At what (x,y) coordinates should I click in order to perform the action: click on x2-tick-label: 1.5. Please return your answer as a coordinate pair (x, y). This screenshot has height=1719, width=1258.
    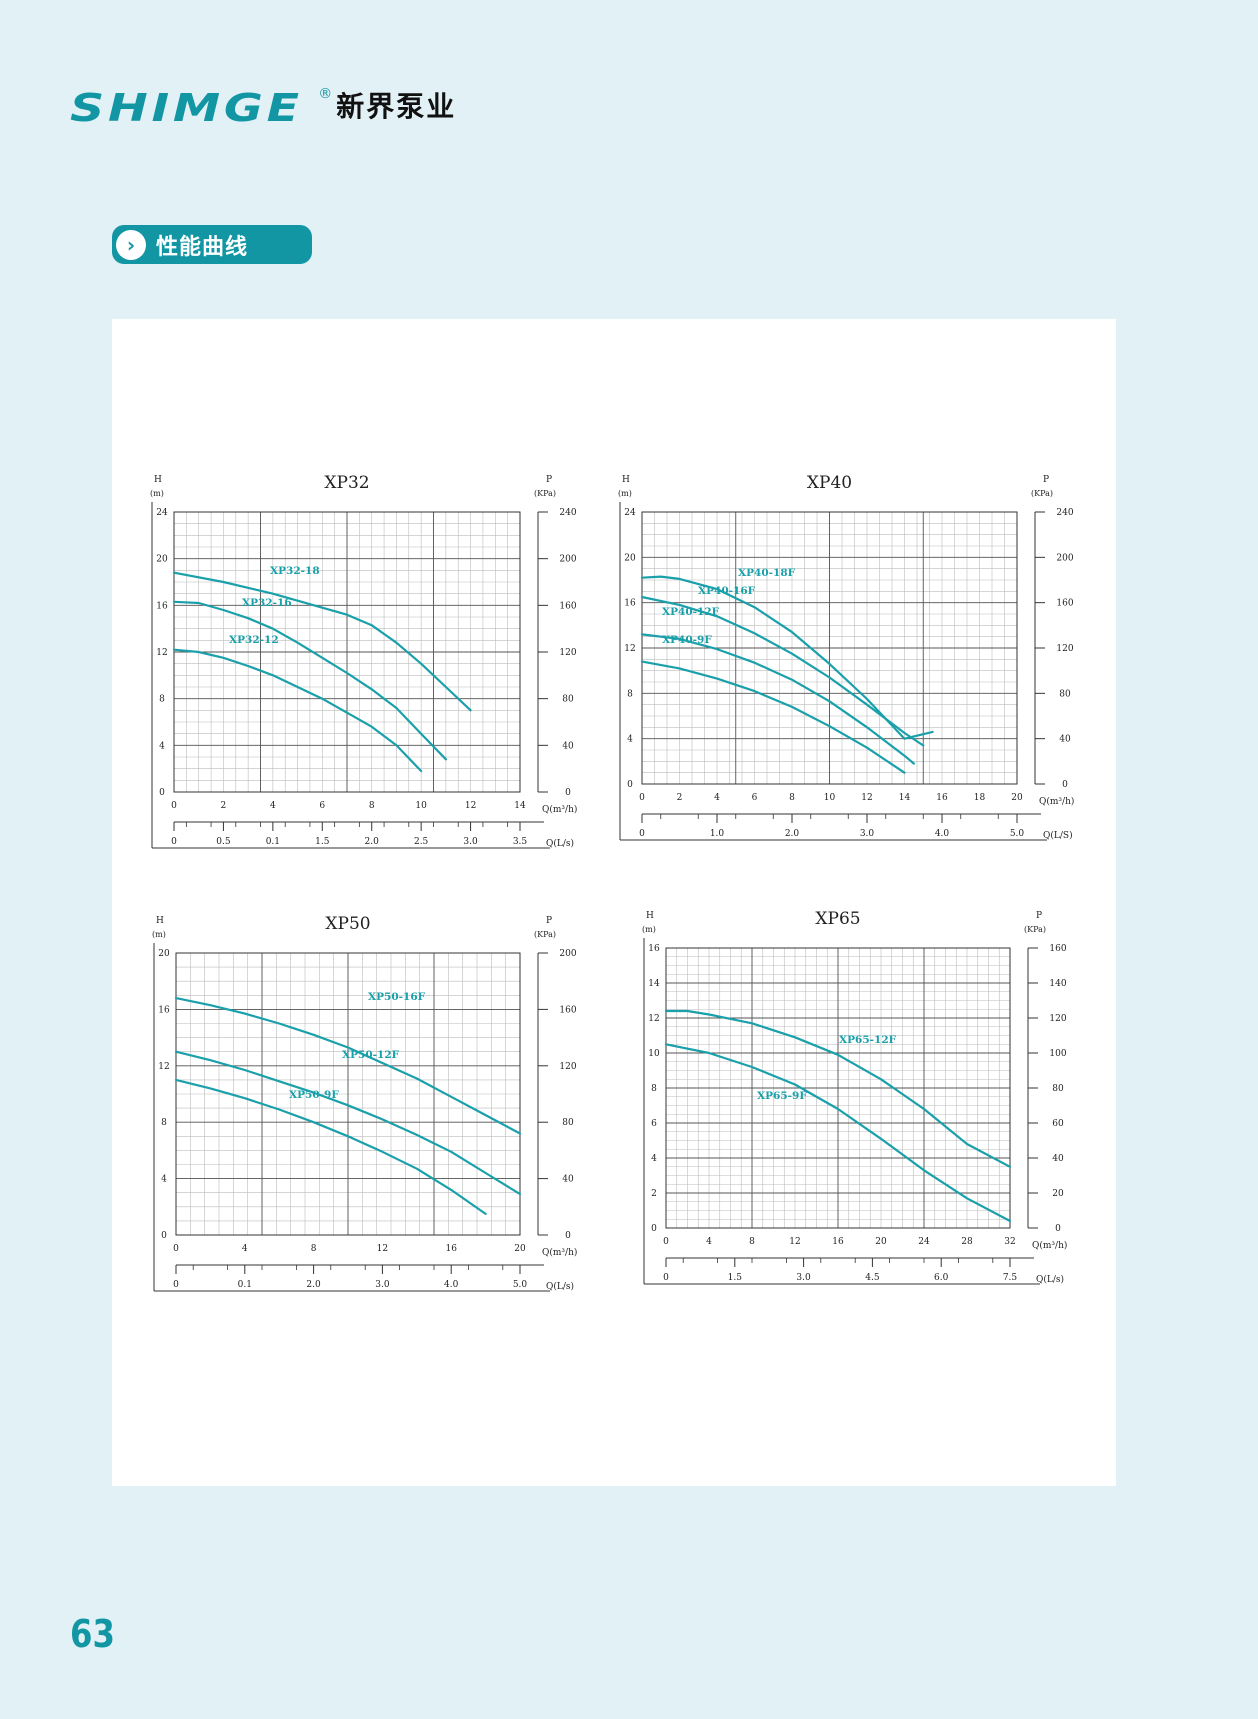
    Looking at the image, I should click on (735, 1278).